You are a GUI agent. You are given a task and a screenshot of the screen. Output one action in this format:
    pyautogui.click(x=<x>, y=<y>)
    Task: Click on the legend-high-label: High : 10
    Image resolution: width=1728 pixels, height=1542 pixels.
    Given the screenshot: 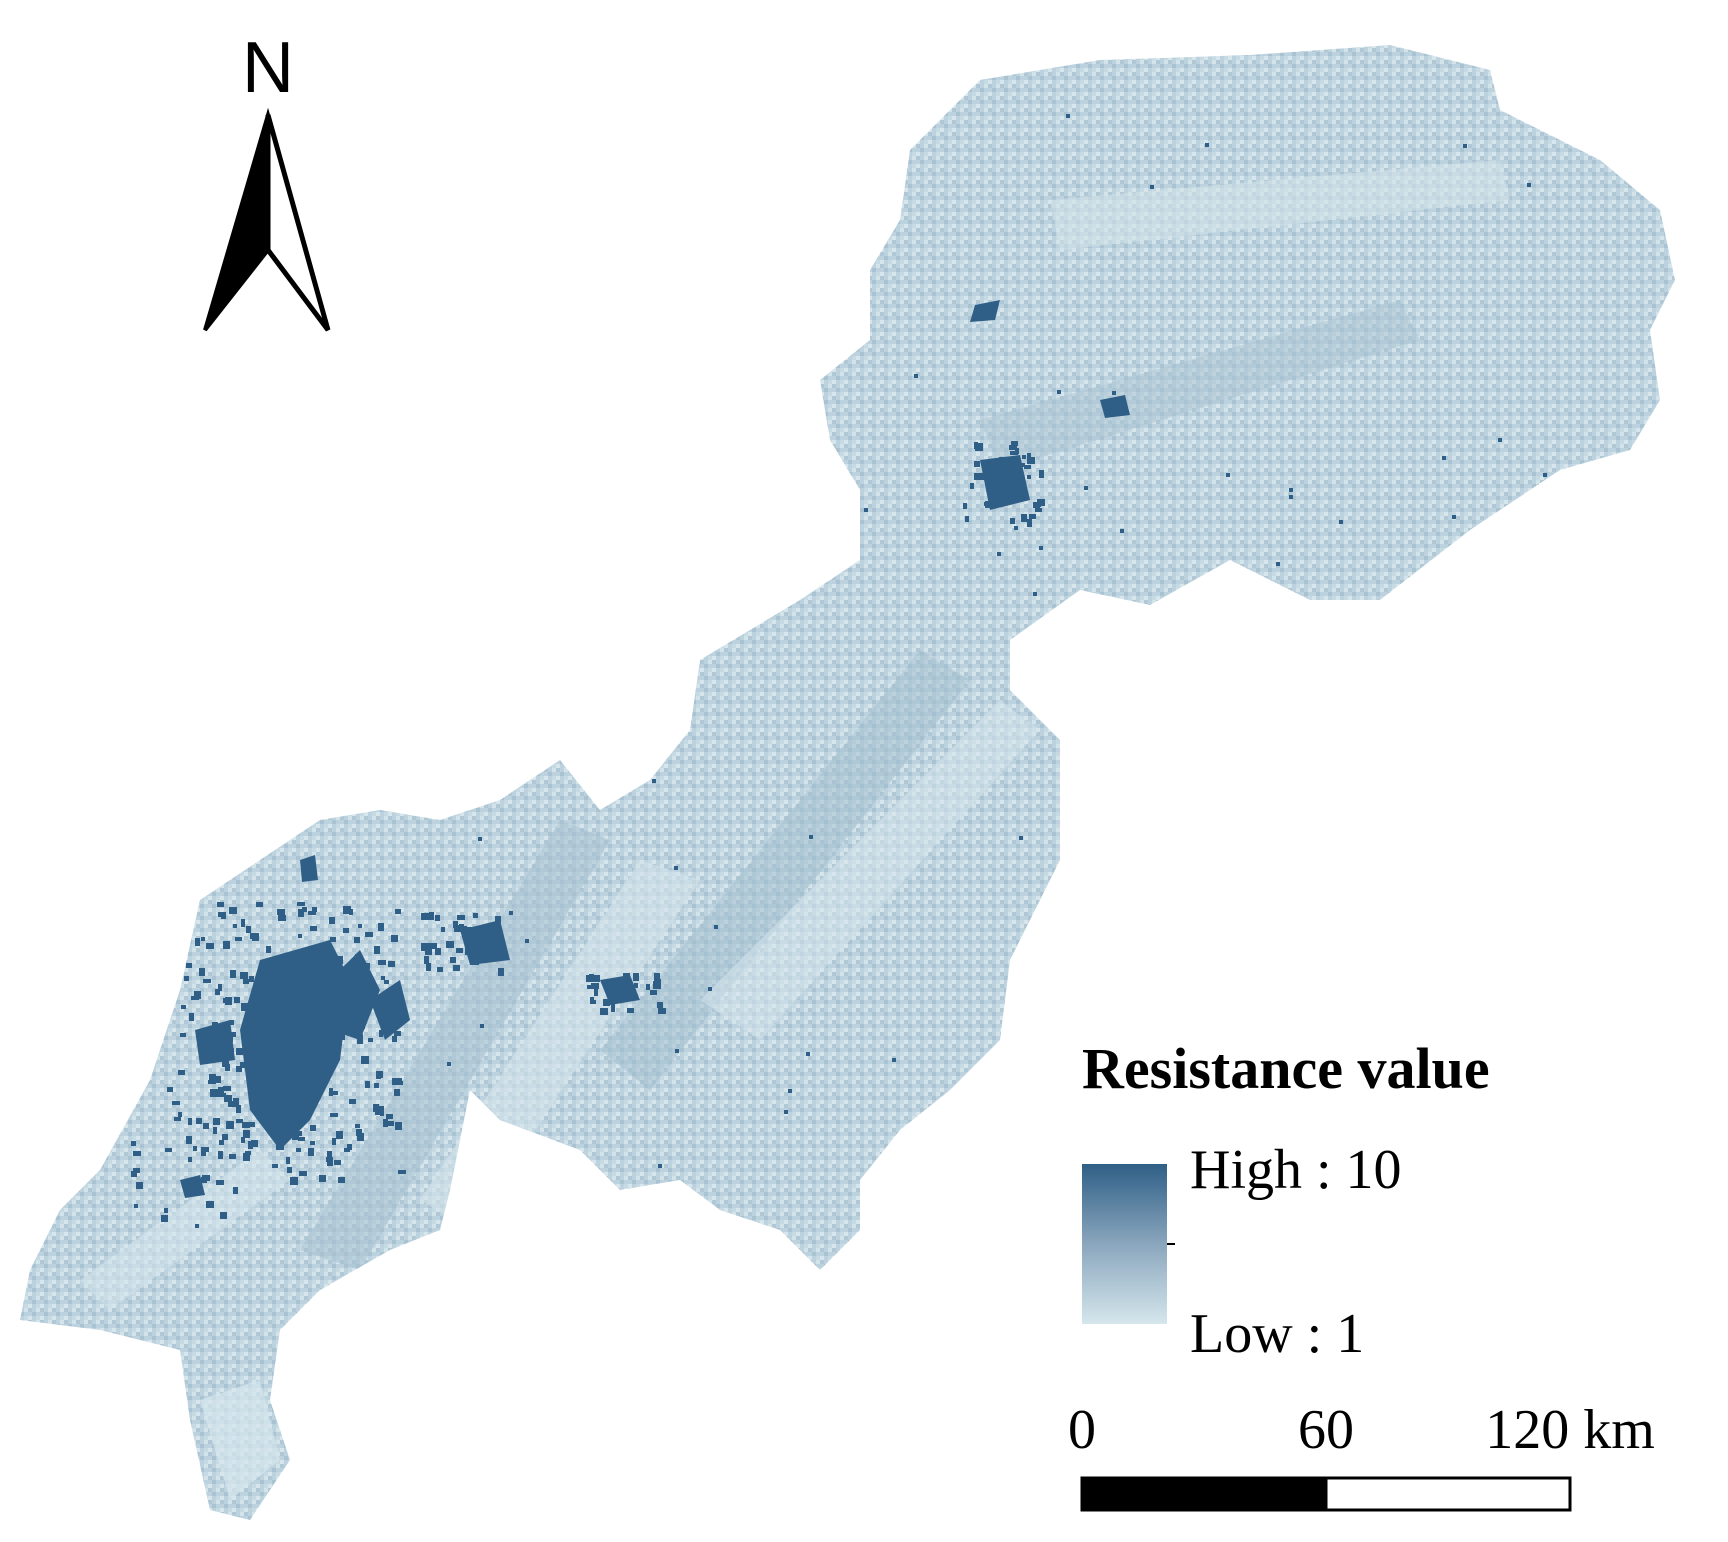 What is the action you would take?
    pyautogui.click(x=1296, y=1170)
    